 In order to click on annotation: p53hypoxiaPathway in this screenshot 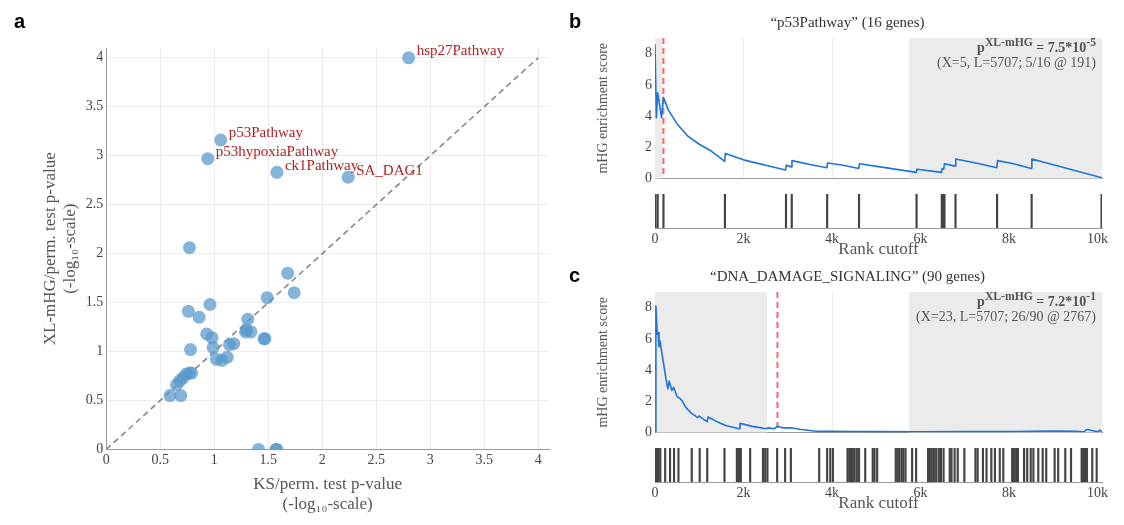, I will do `click(277, 151)`.